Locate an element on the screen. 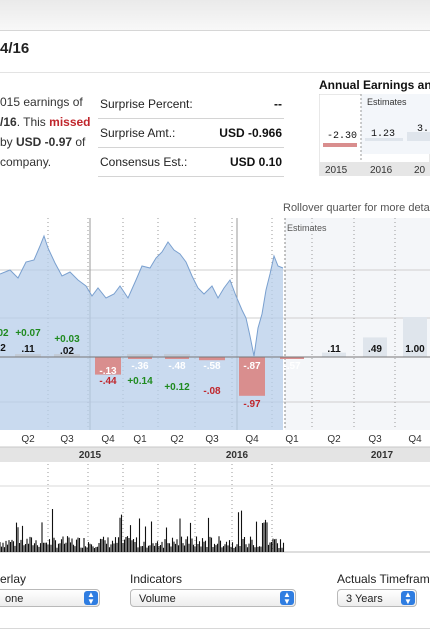 The image size is (430, 641). consensus-value-label: -.48 is located at coordinates (177, 366).